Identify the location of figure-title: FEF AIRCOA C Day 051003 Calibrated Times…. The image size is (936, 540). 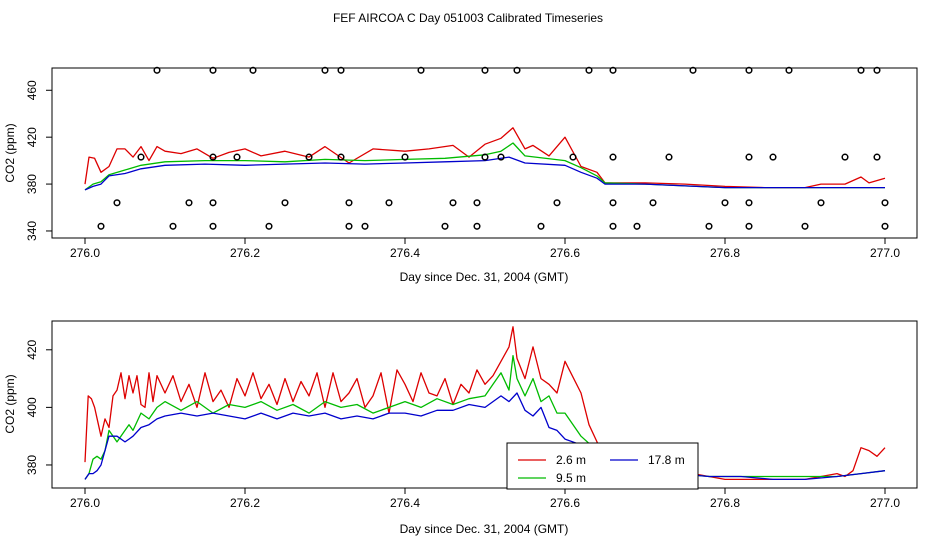
(468, 18).